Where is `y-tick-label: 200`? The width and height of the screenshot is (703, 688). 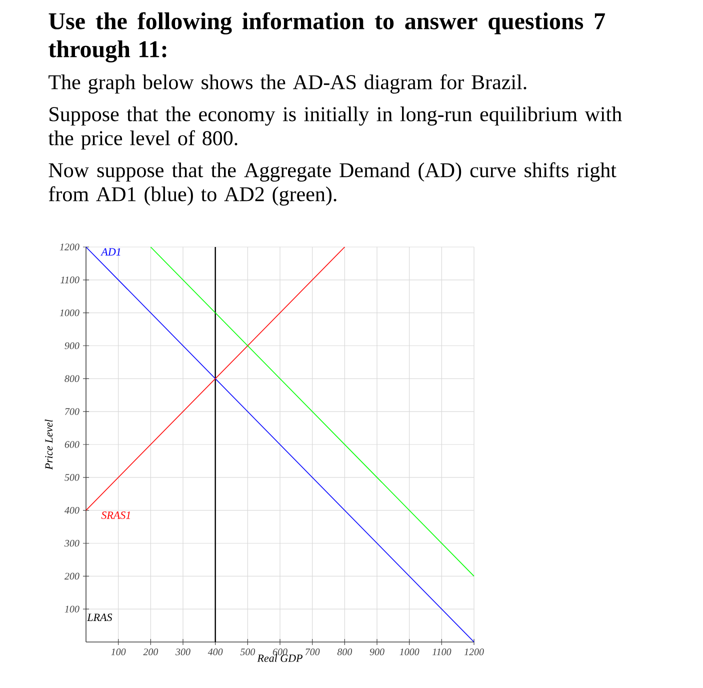
y-tick-label: 200 is located at coordinates (72, 576).